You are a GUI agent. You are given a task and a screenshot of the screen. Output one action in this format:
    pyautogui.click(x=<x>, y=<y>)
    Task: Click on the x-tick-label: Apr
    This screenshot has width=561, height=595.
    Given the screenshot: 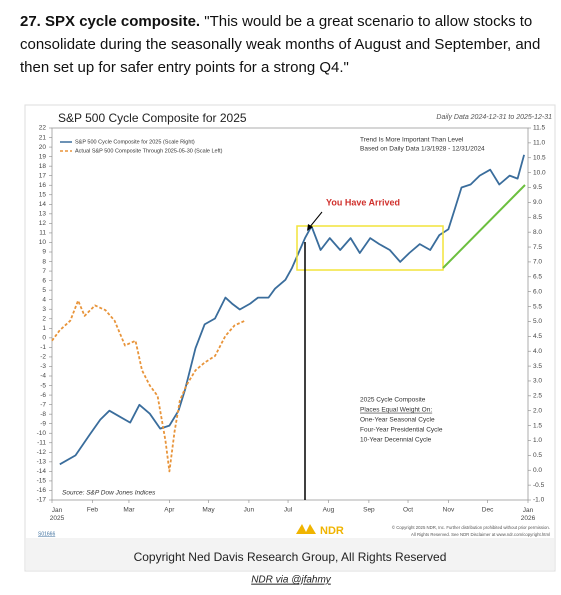 What is the action you would take?
    pyautogui.click(x=169, y=510)
    